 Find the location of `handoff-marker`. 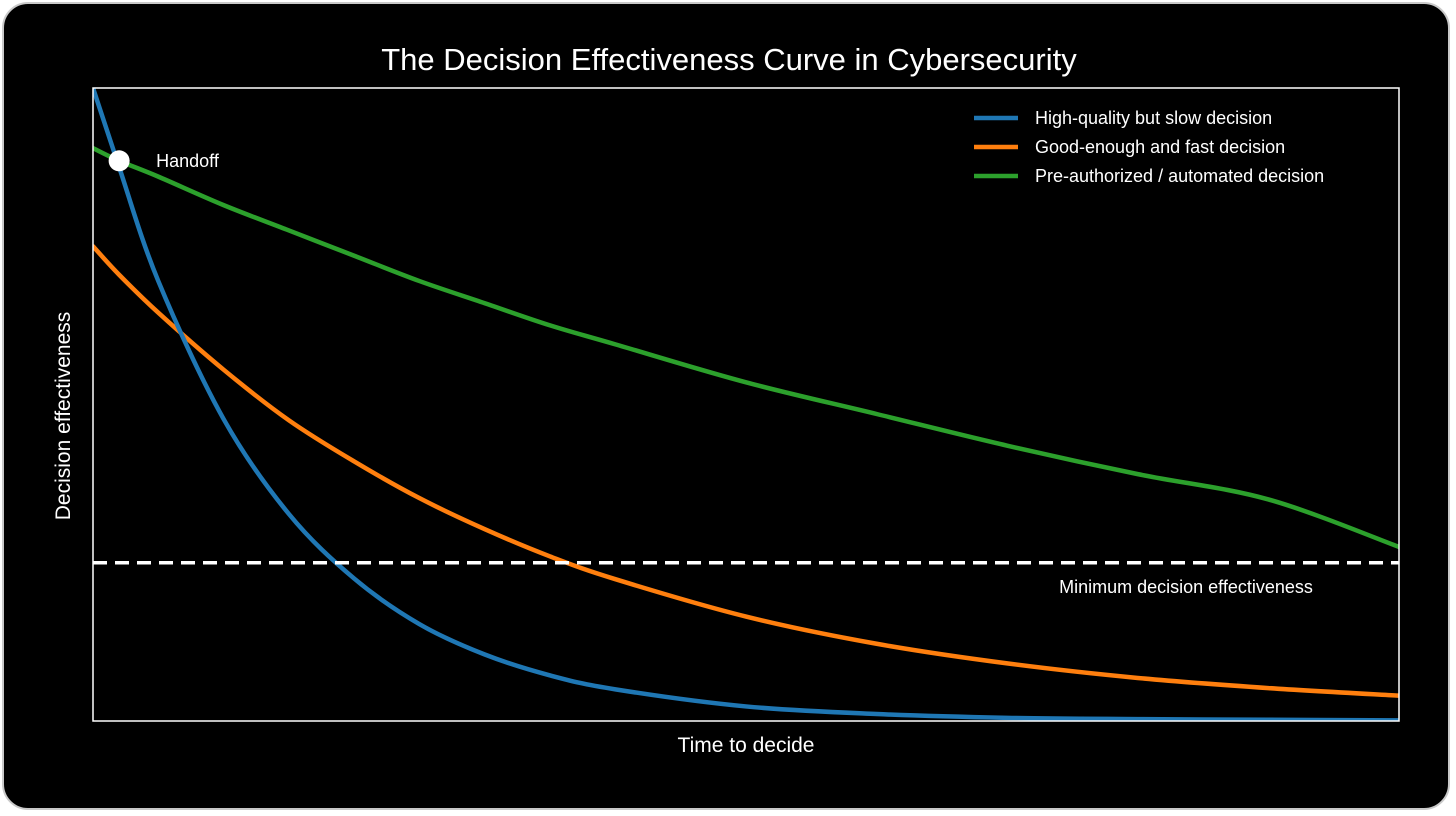

handoff-marker is located at coordinates (119, 161).